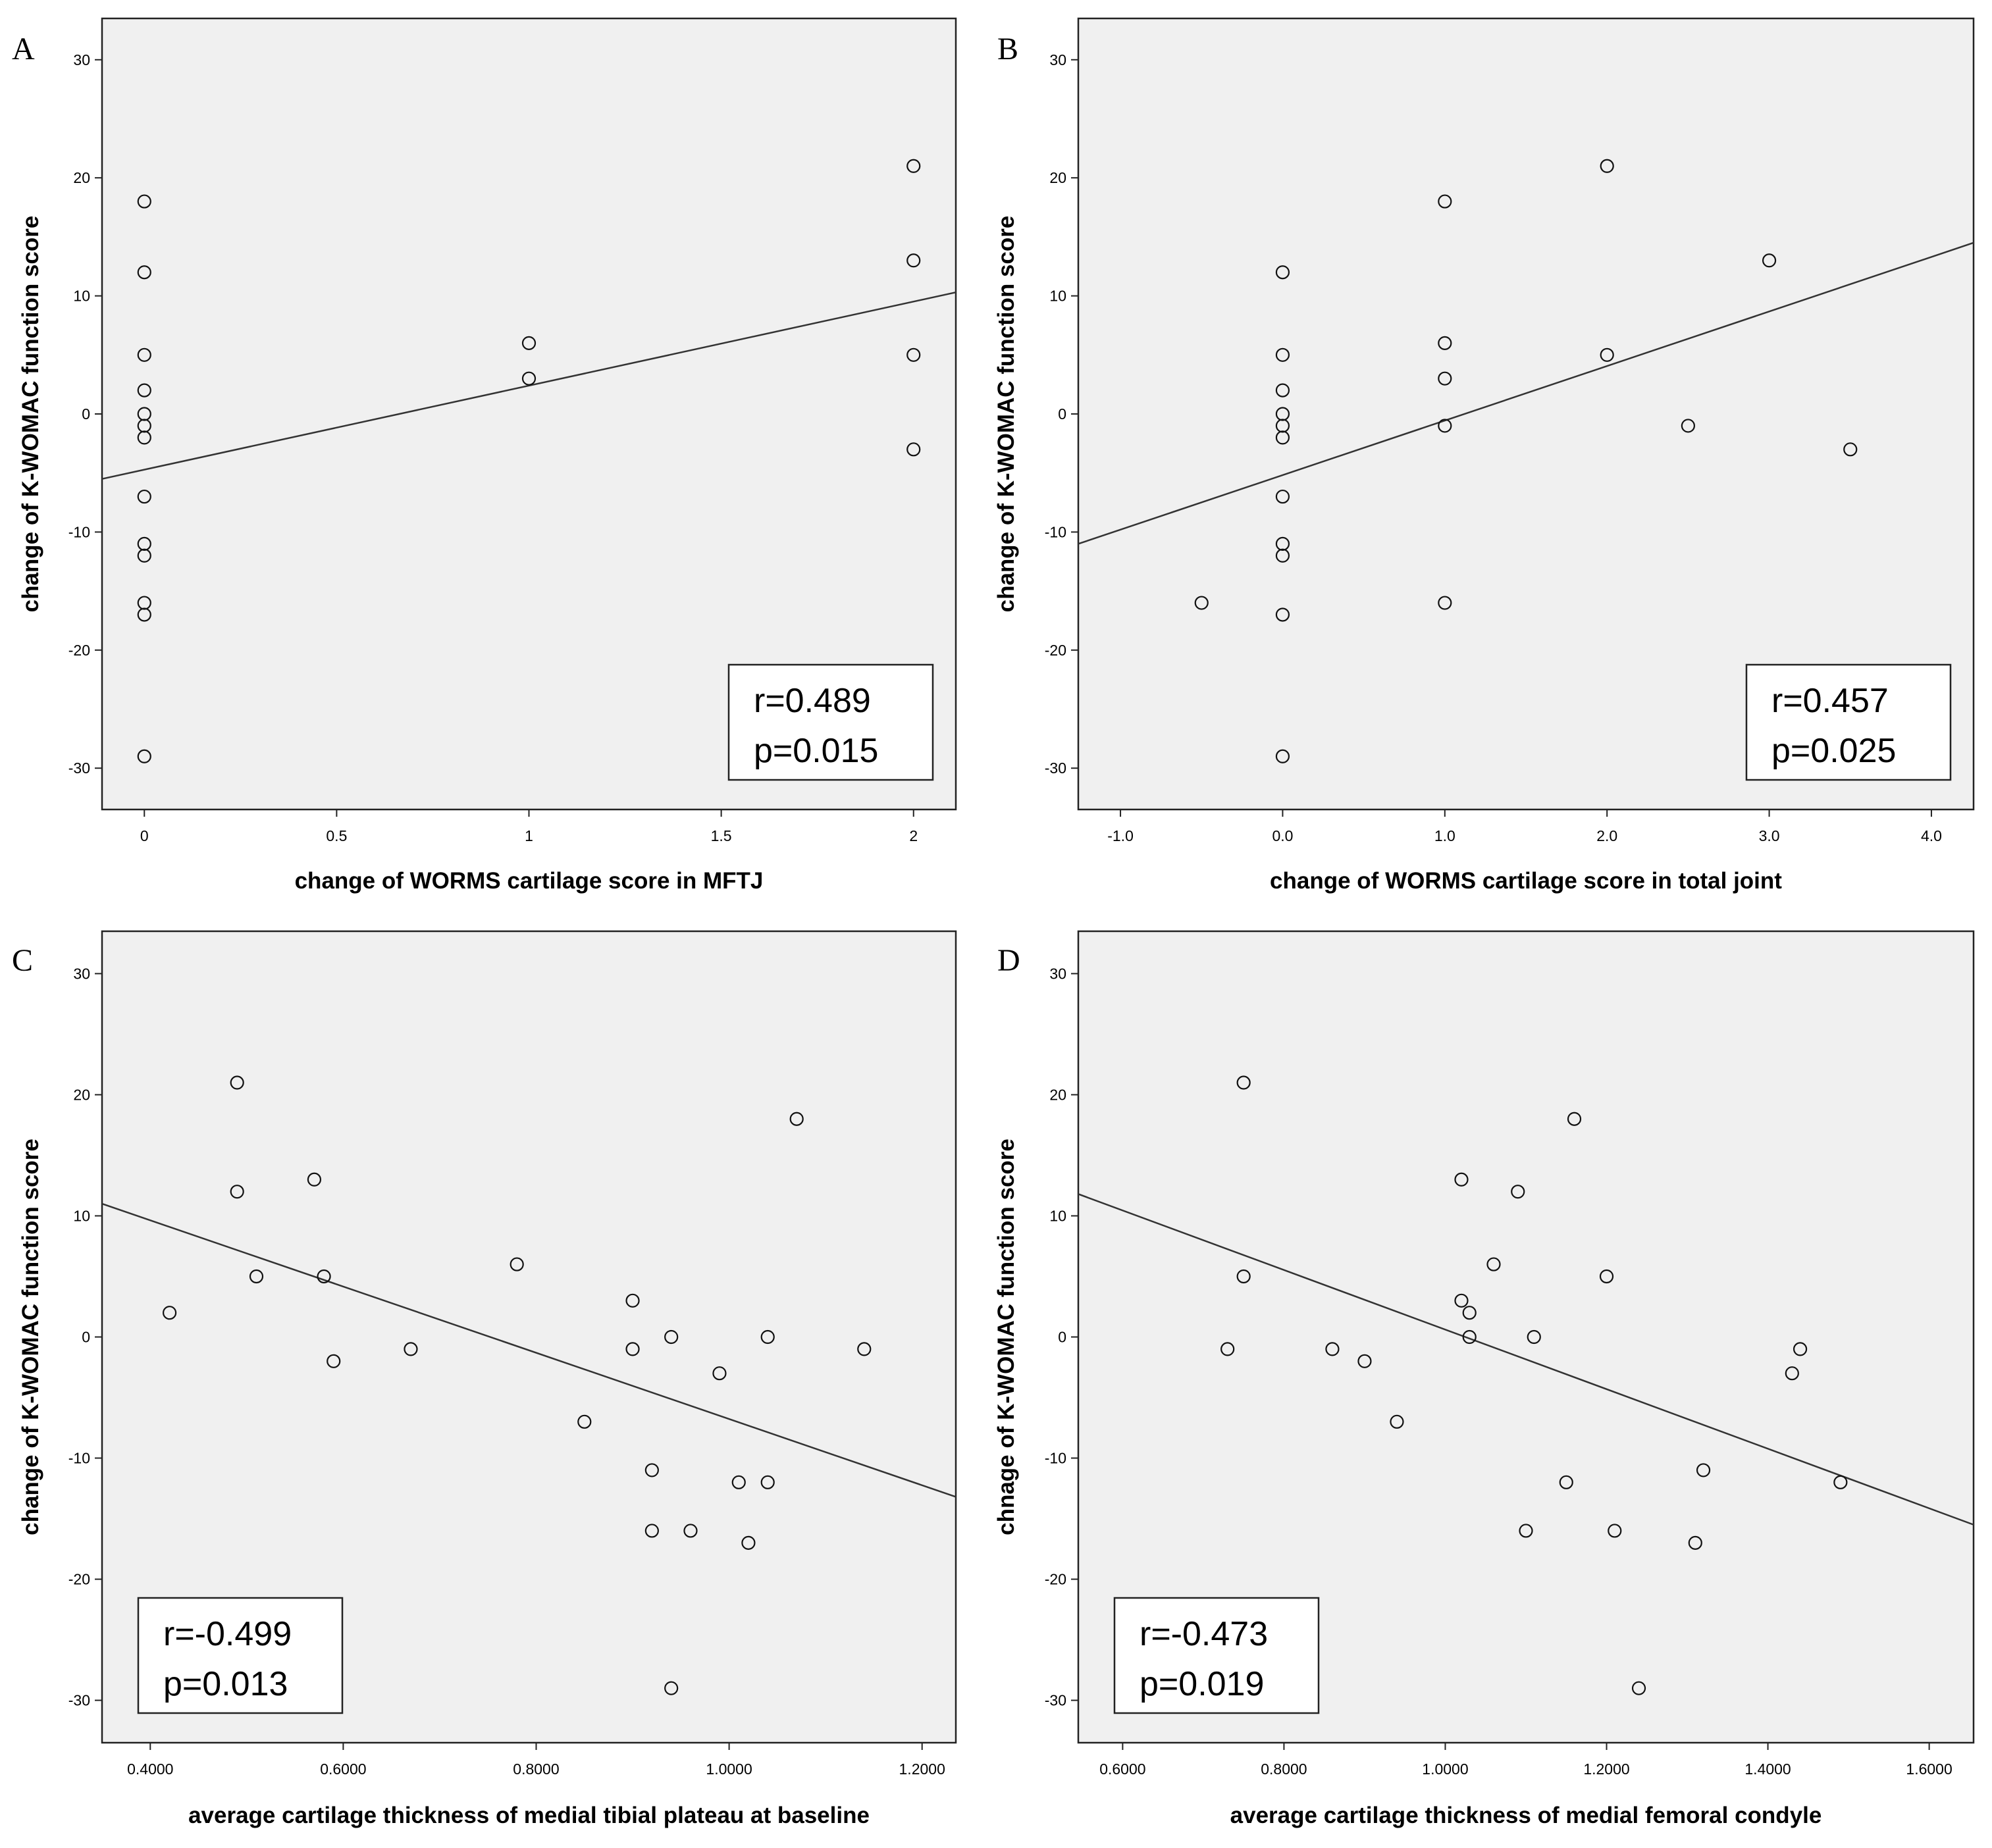  I want to click on x-axis-label: change of WORMS cartilage score in MFTJ, so click(529, 881).